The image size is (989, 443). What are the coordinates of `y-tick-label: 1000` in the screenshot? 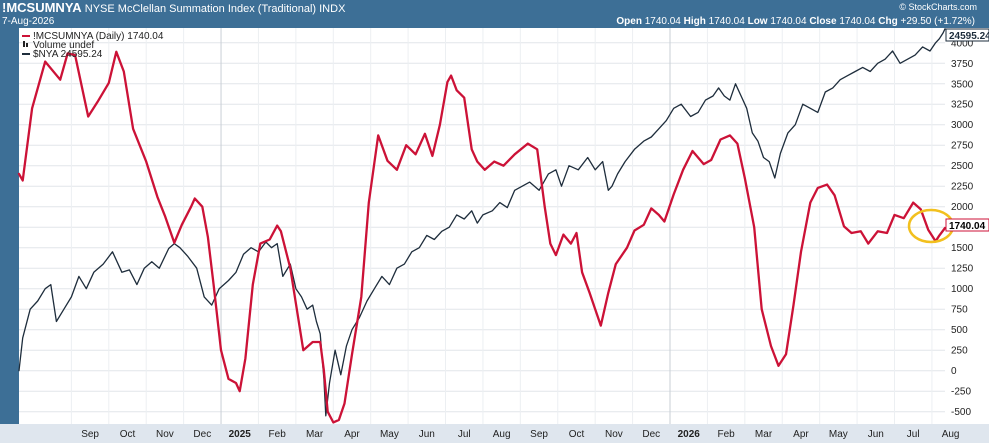 It's located at (962, 289).